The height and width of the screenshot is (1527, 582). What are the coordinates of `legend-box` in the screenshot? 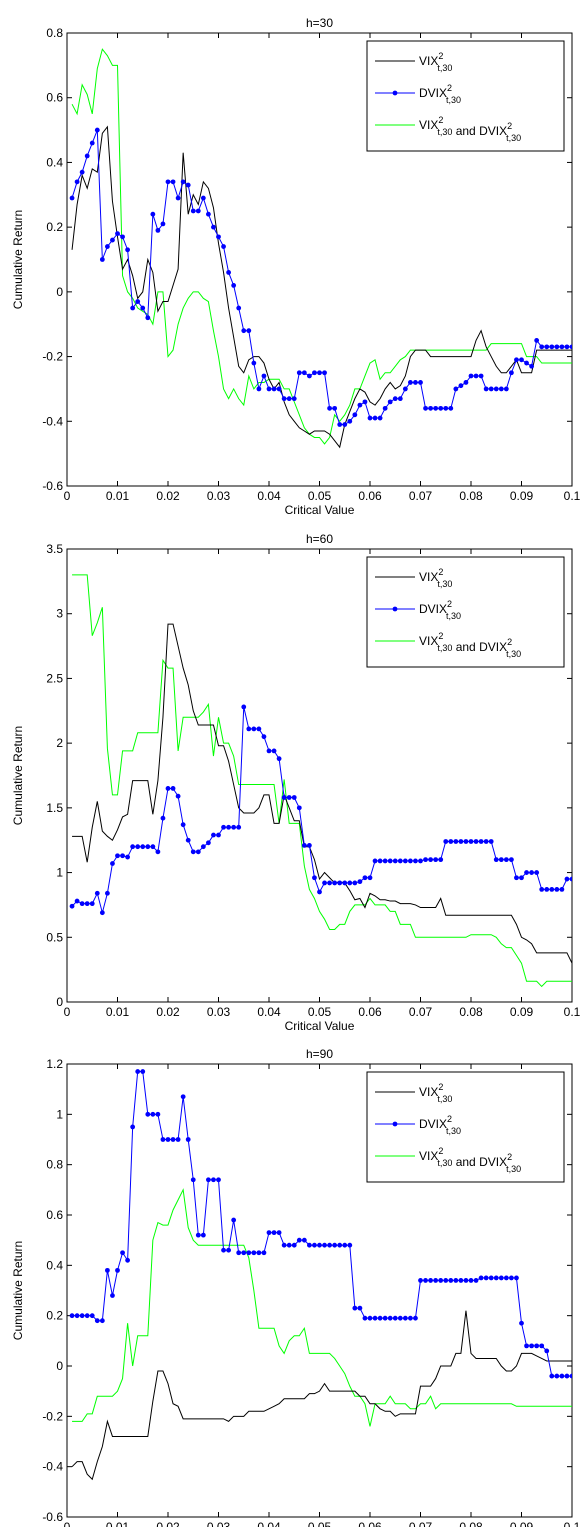 It's located at (465, 96).